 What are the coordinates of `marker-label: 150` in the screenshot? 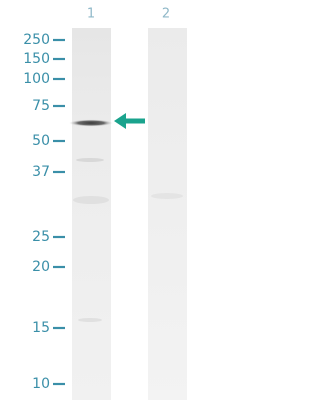 It's located at (36, 59).